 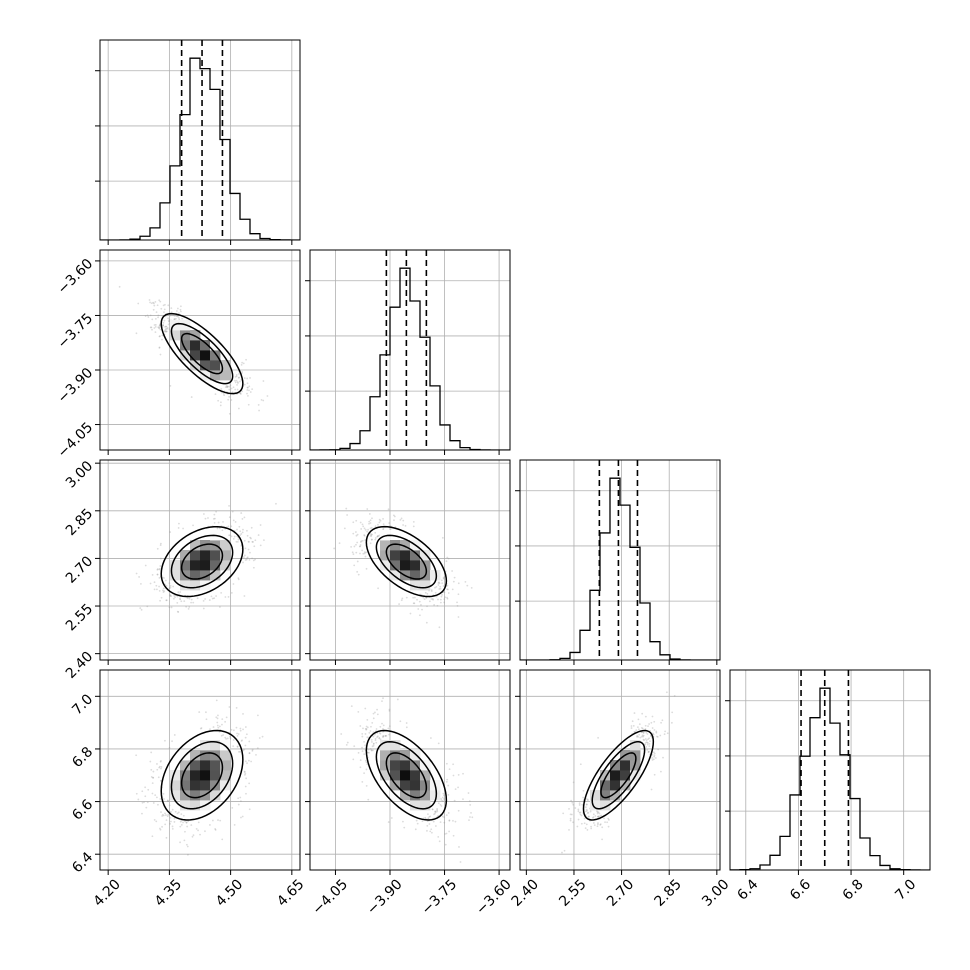 What do you see at coordinates (618, 775) in the screenshot?
I see `contours` at bounding box center [618, 775].